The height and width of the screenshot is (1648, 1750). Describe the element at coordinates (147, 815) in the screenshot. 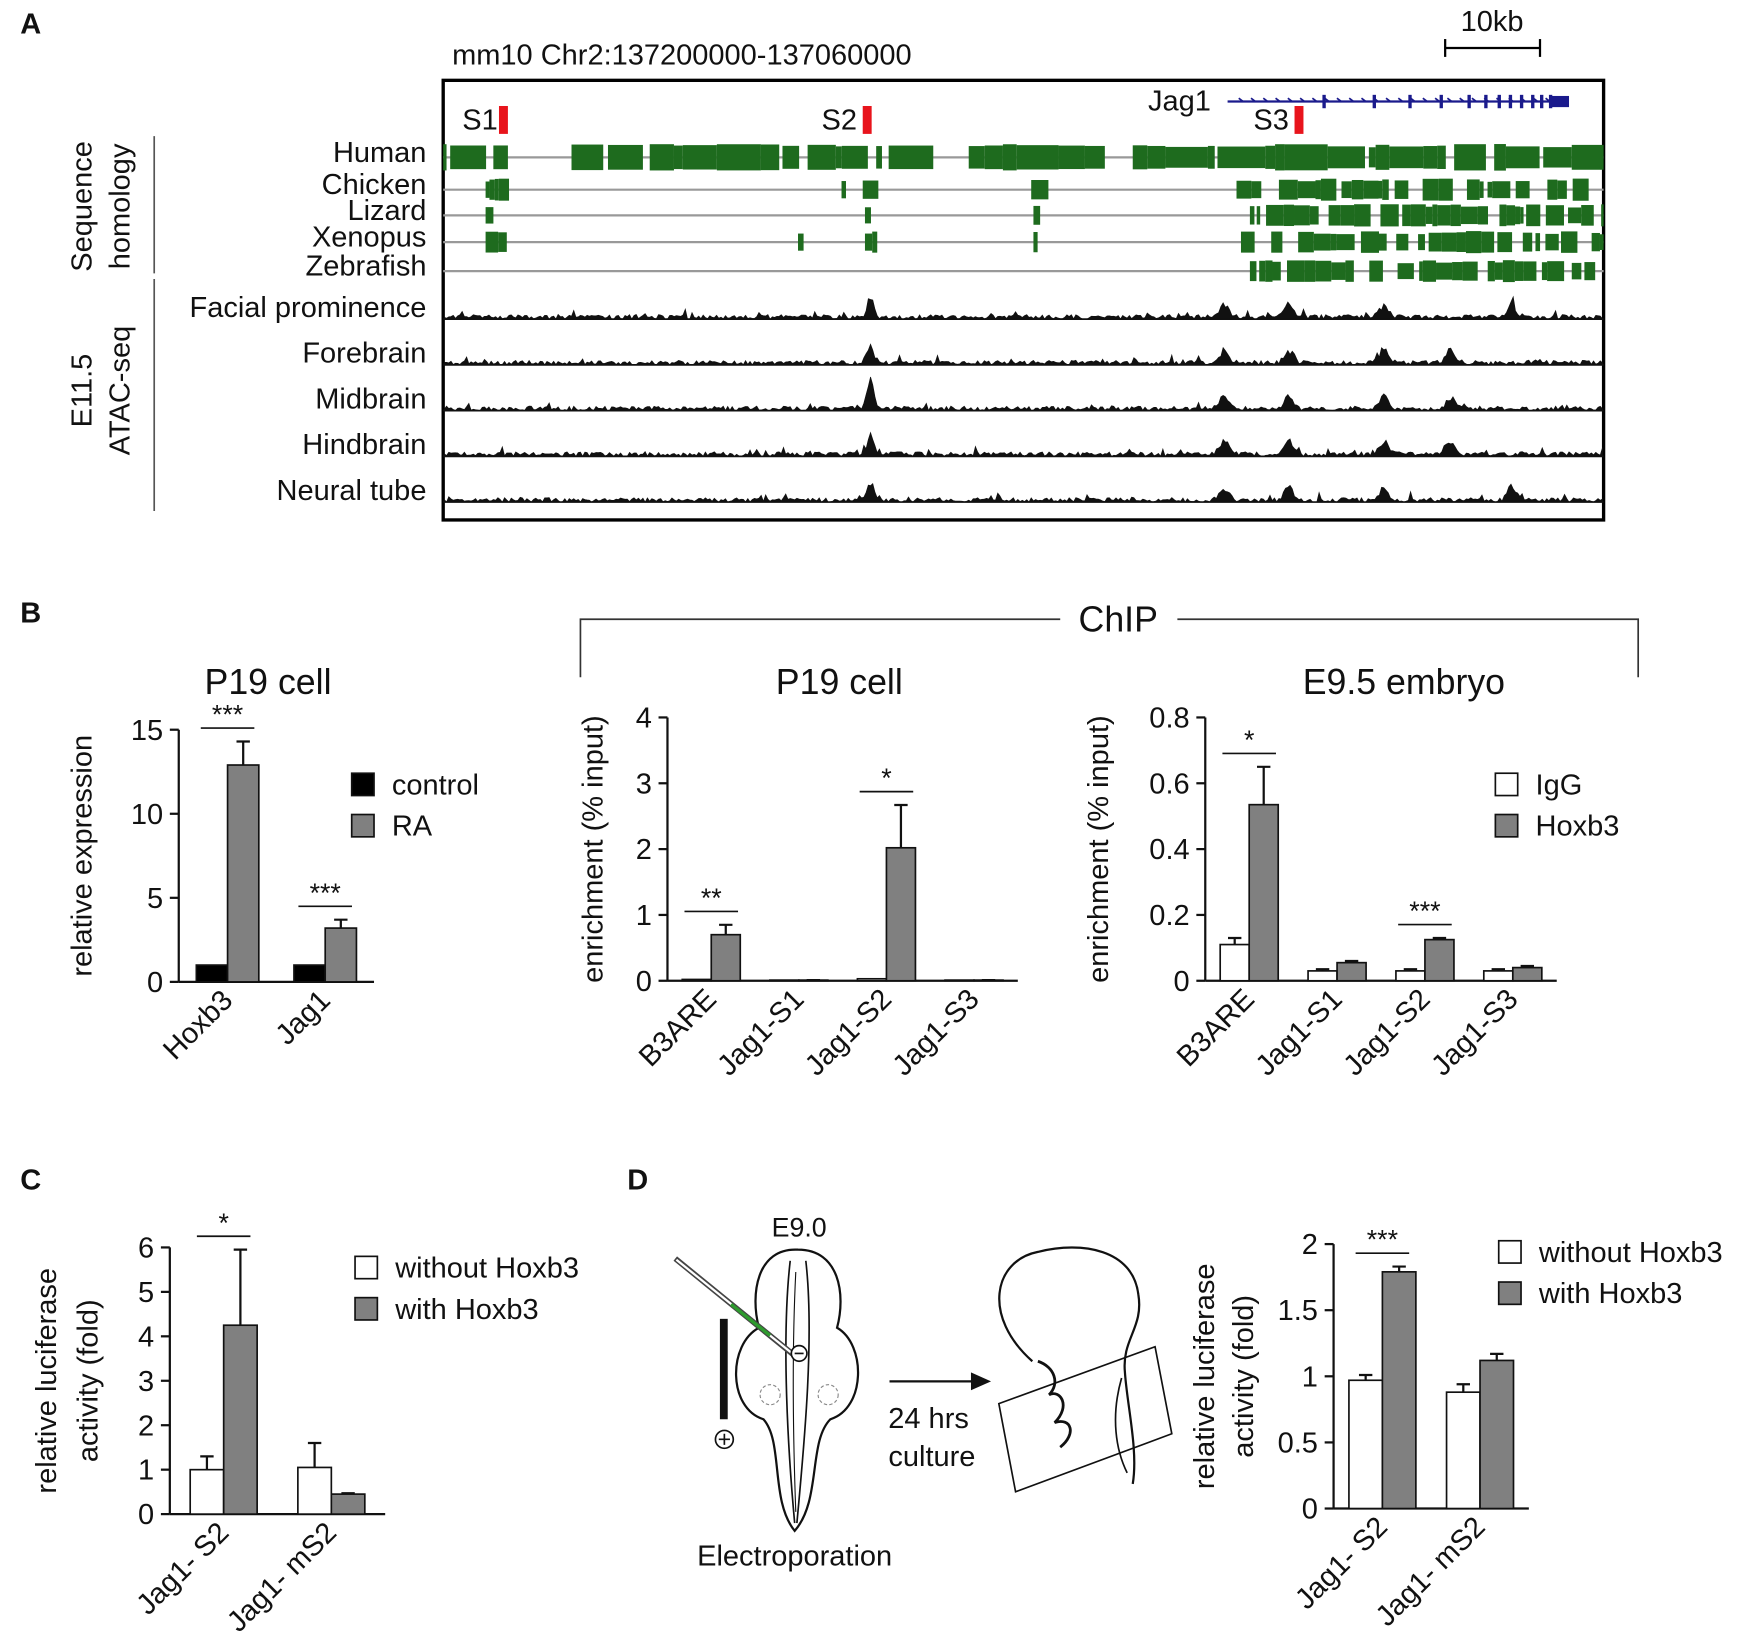

I see `y-tick-label: 10` at that location.